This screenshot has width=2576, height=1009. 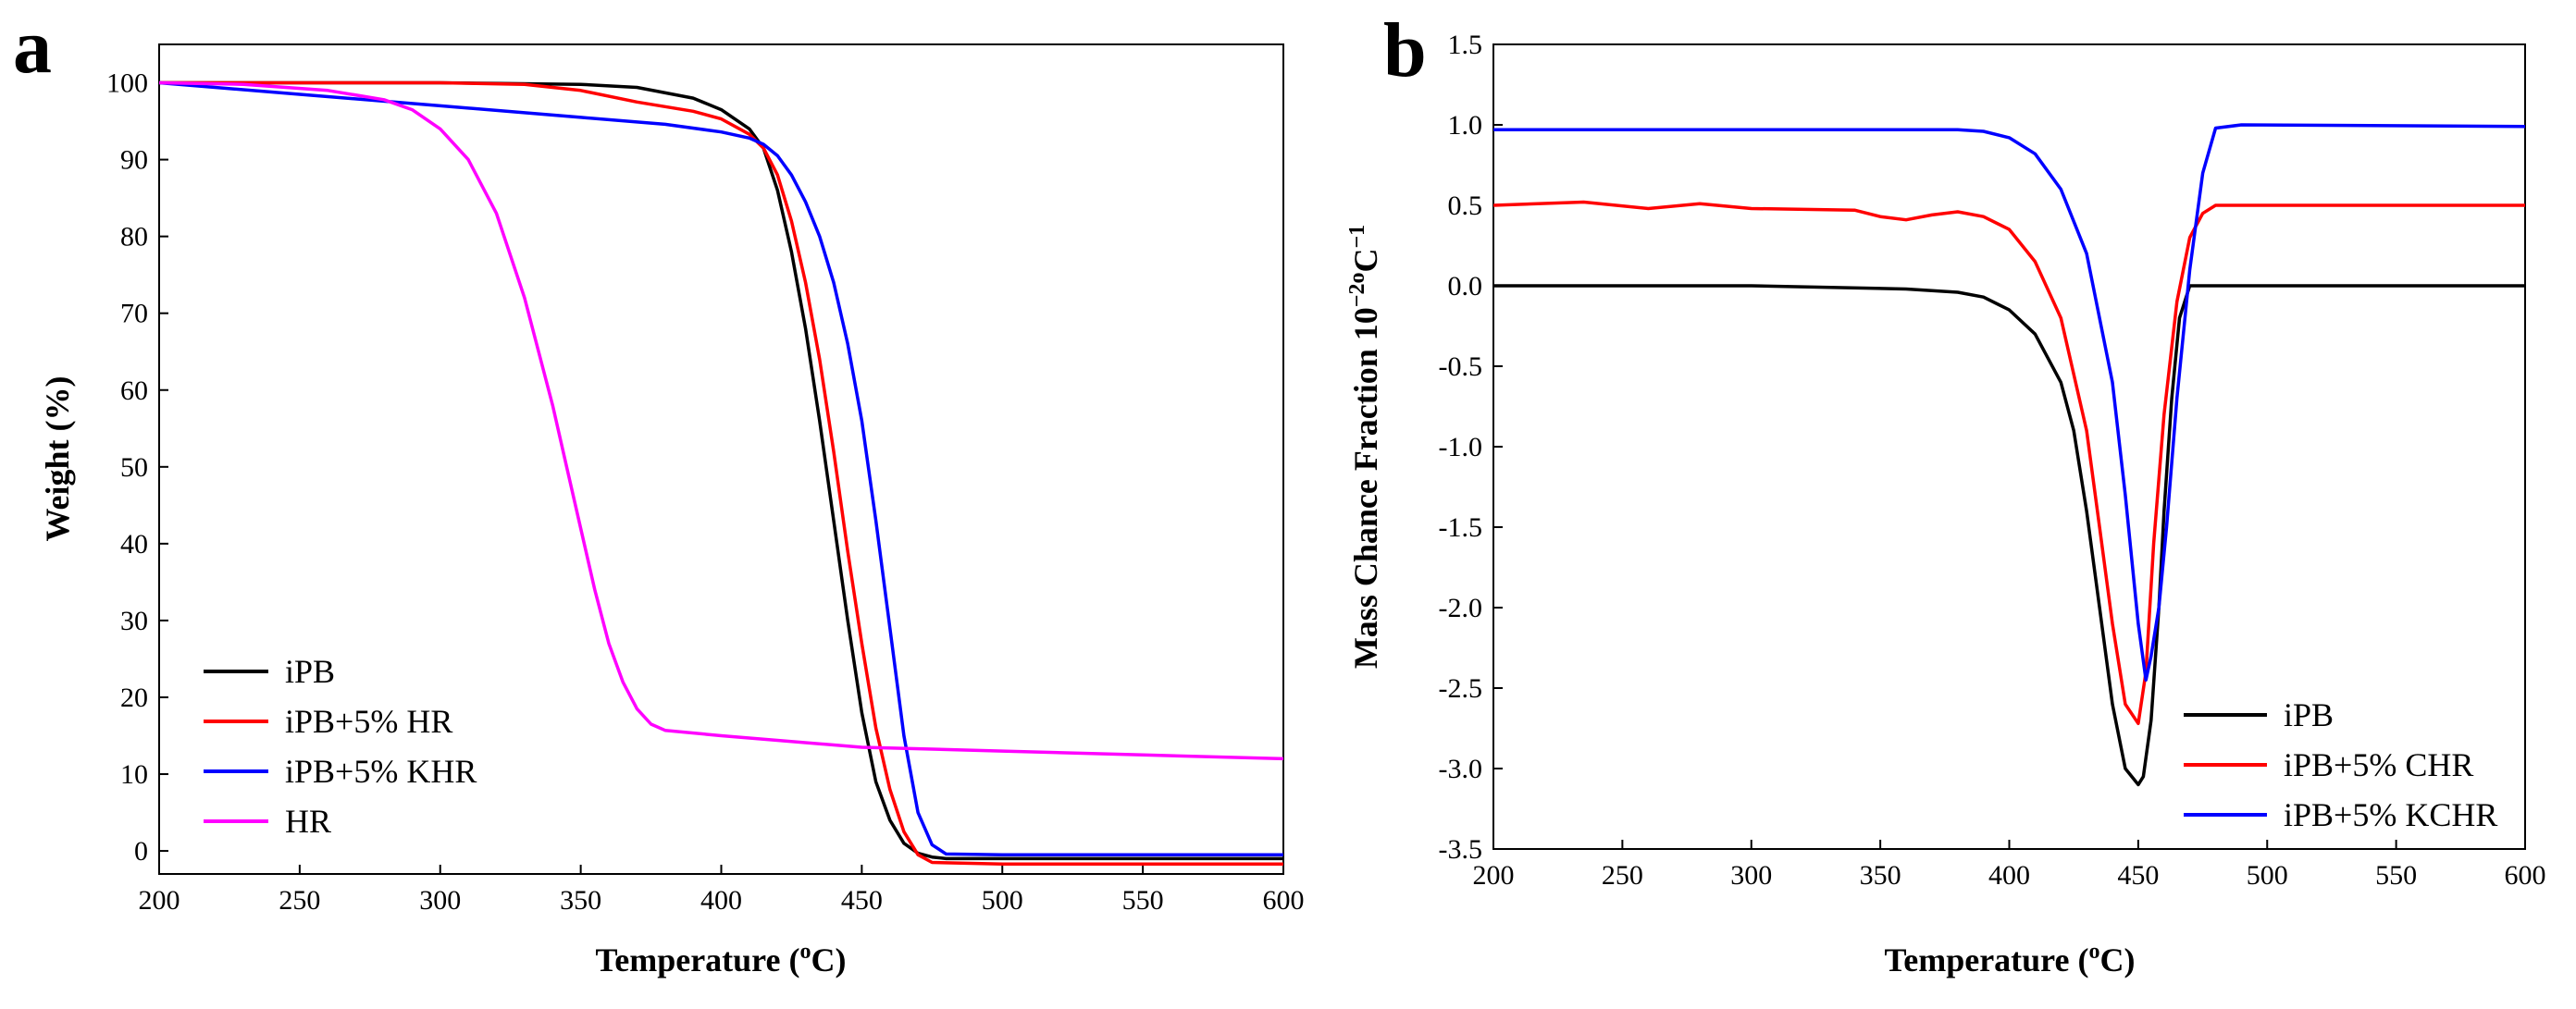 What do you see at coordinates (1461, 608) in the screenshot?
I see `y-tick-label: -2.0` at bounding box center [1461, 608].